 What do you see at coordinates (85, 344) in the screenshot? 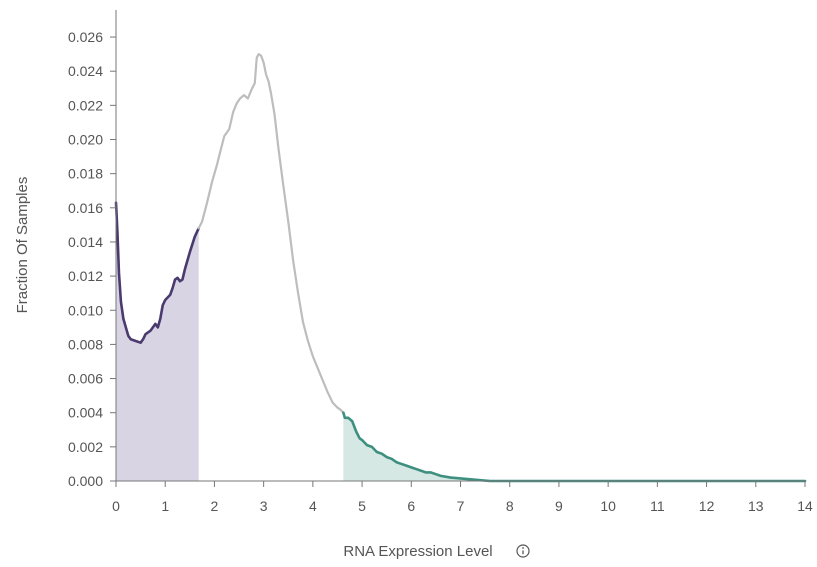
I see `y-tick-label: 0.008` at bounding box center [85, 344].